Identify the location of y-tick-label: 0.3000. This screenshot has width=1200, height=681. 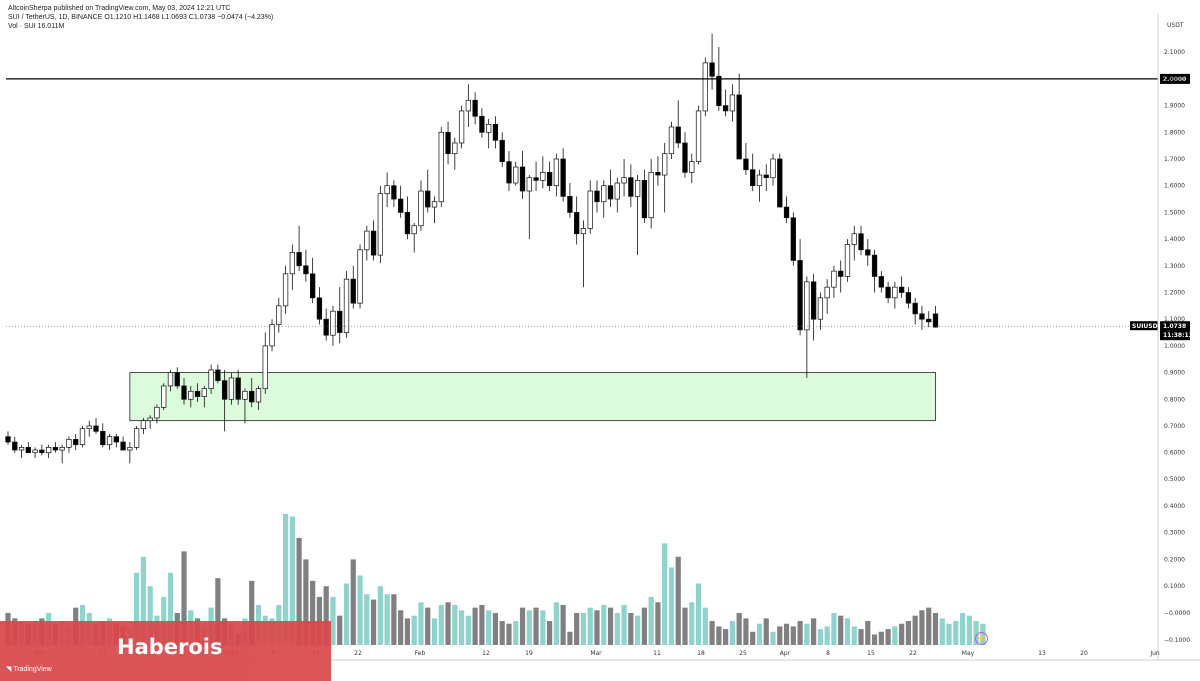
(1174, 533).